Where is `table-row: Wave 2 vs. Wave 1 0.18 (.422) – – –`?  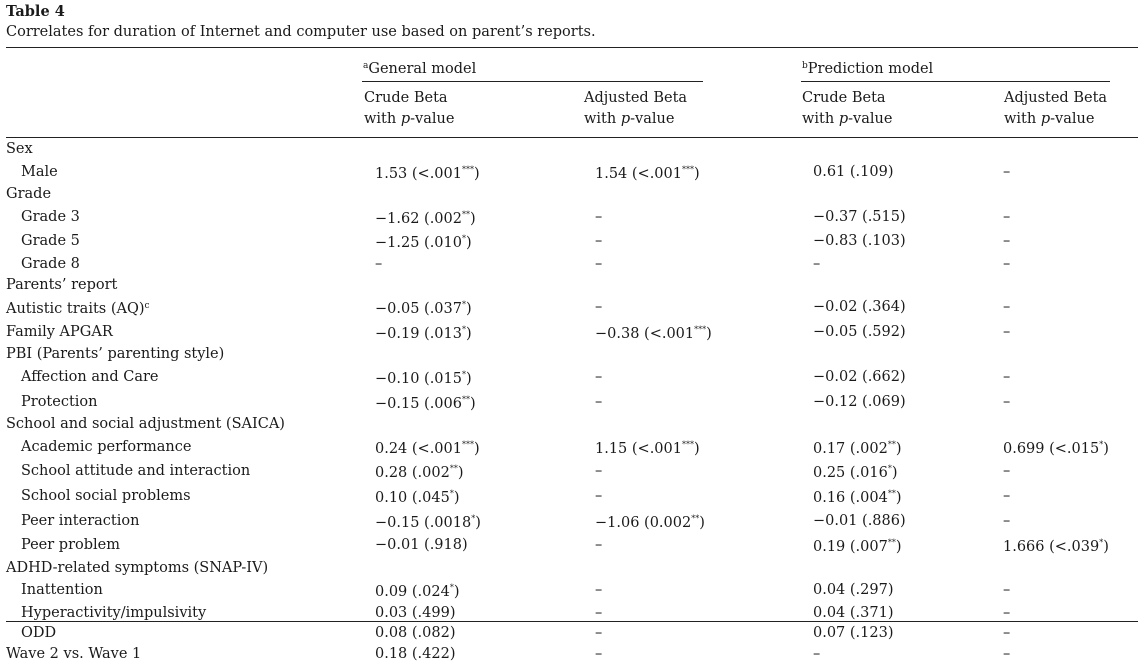
table-row: Wave 2 vs. Wave 1 0.18 (.422) – – – is located at coordinates (572, 654).